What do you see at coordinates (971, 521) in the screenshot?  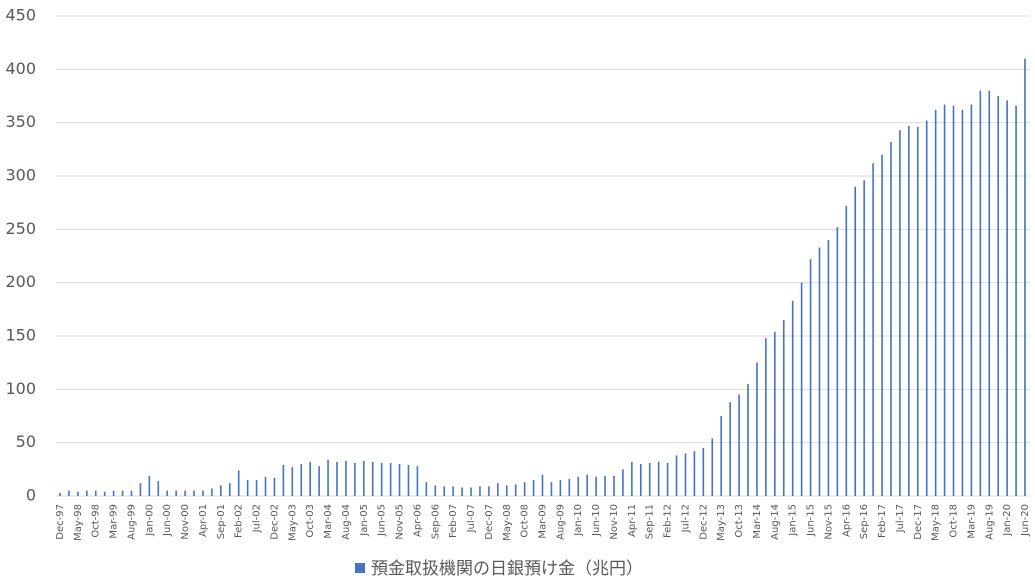 I see `x-tick-label: Mar-19` at bounding box center [971, 521].